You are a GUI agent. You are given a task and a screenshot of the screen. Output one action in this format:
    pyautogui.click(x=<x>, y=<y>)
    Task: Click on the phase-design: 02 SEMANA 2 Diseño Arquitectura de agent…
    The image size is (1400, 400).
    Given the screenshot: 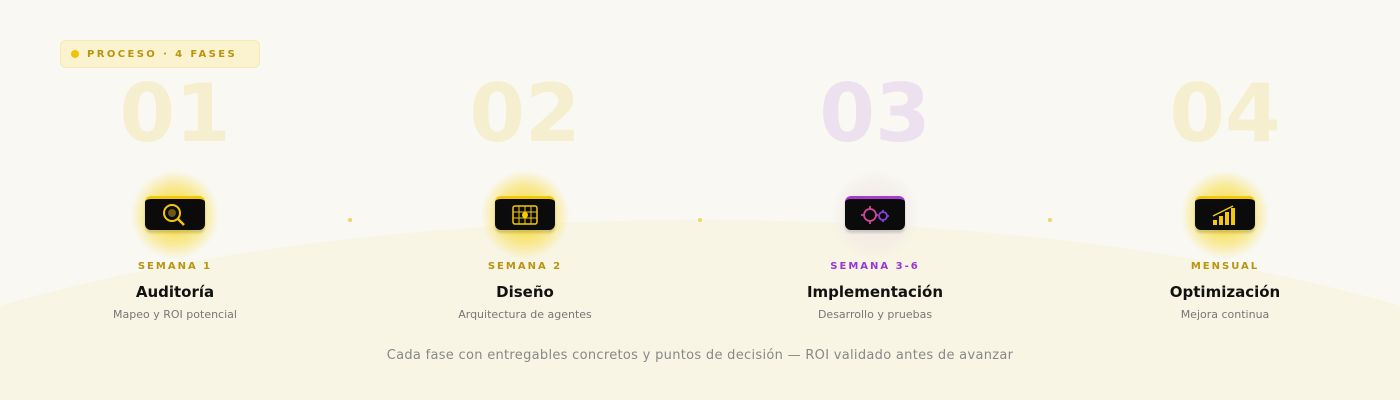 What is the action you would take?
    pyautogui.click(x=525, y=194)
    